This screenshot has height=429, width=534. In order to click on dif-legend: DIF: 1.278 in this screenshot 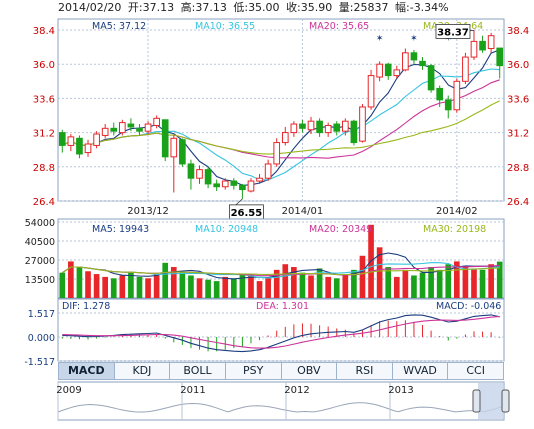, I will do `click(86, 306)`.